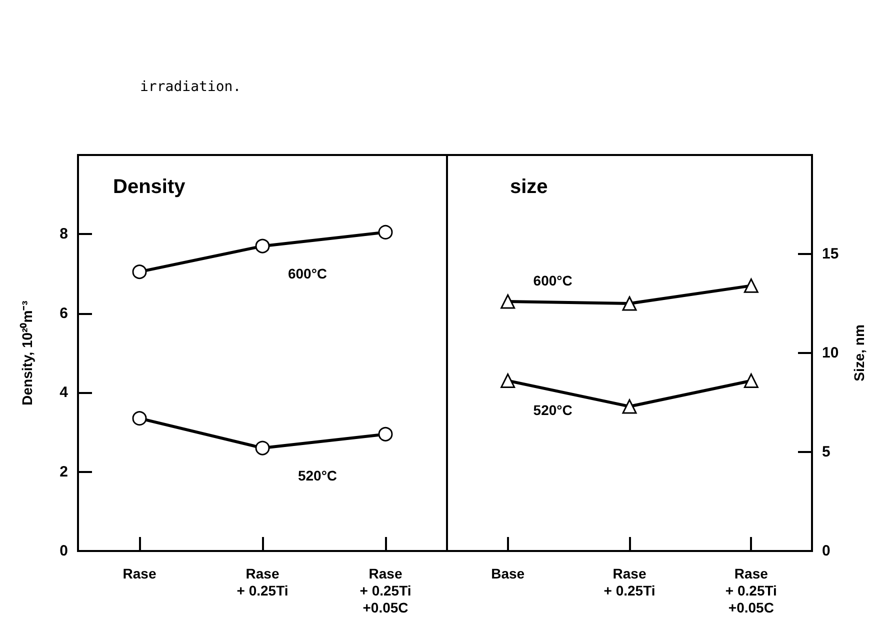 This screenshot has height=635, width=875. What do you see at coordinates (139, 574) in the screenshot?
I see `x-tick-label: Rase` at bounding box center [139, 574].